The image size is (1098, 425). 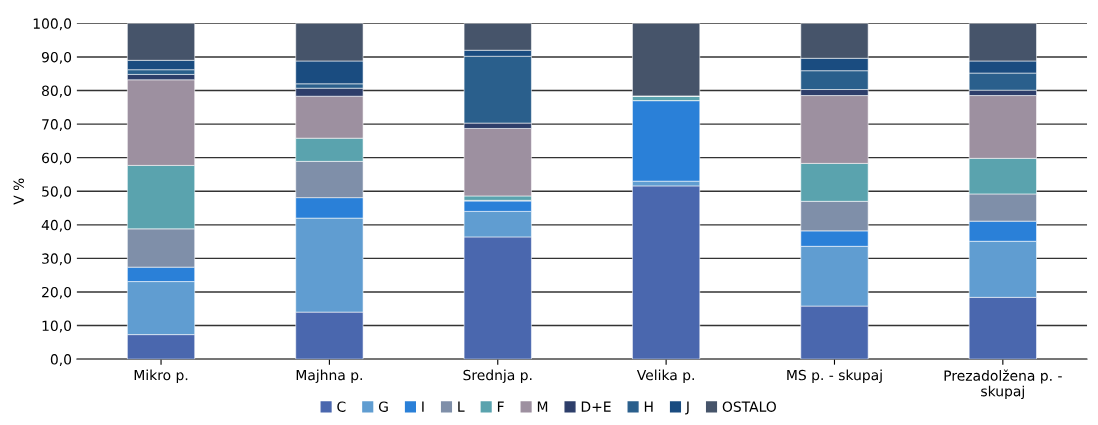 I want to click on x-tick-label: Mikro p., so click(x=161, y=376).